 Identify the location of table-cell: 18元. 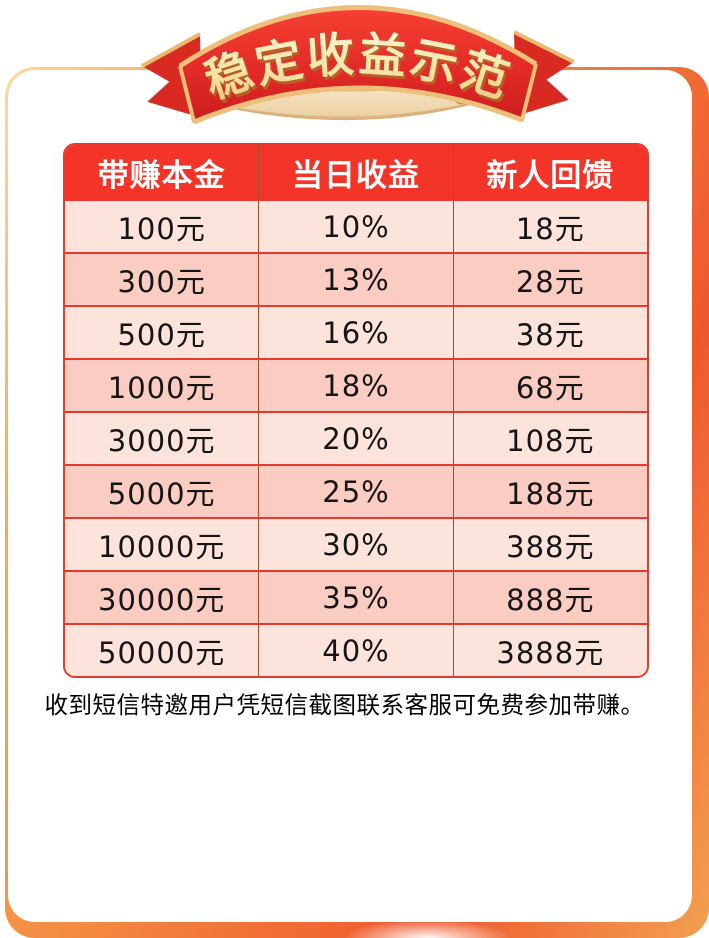
(549, 226).